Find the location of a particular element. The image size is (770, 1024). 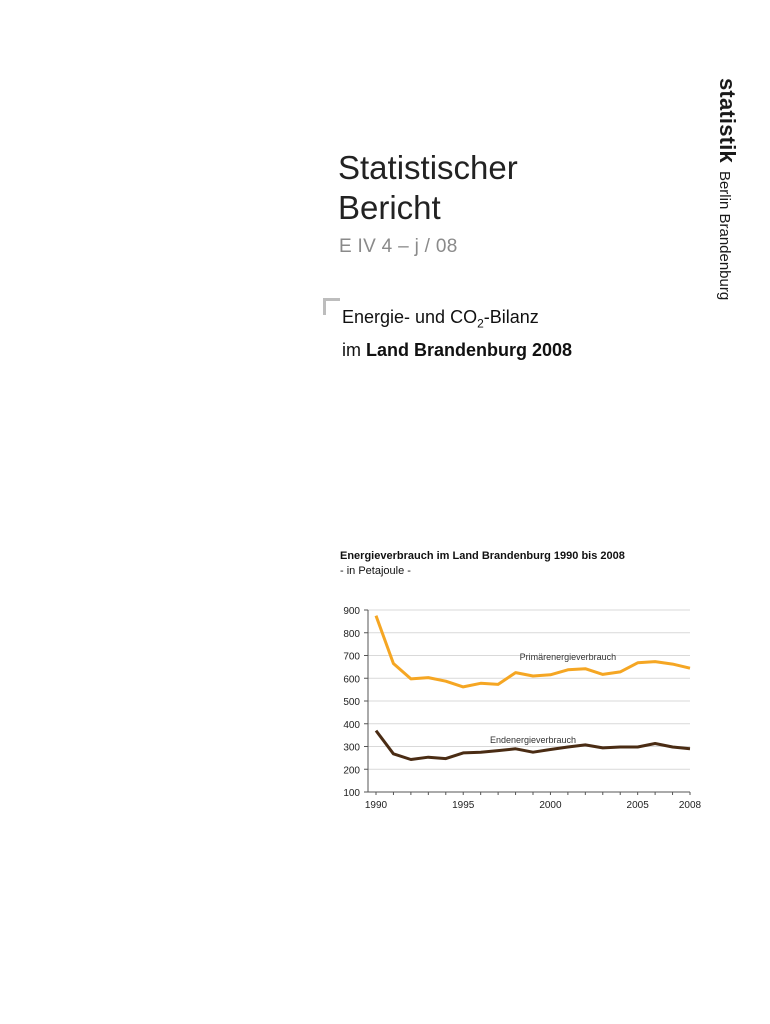

corner-mark is located at coordinates (331, 306).